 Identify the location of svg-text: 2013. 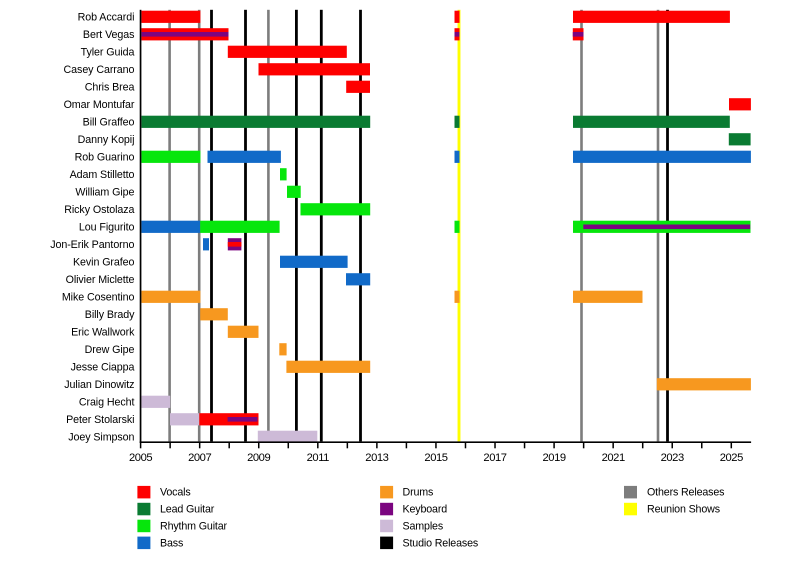
(376, 458).